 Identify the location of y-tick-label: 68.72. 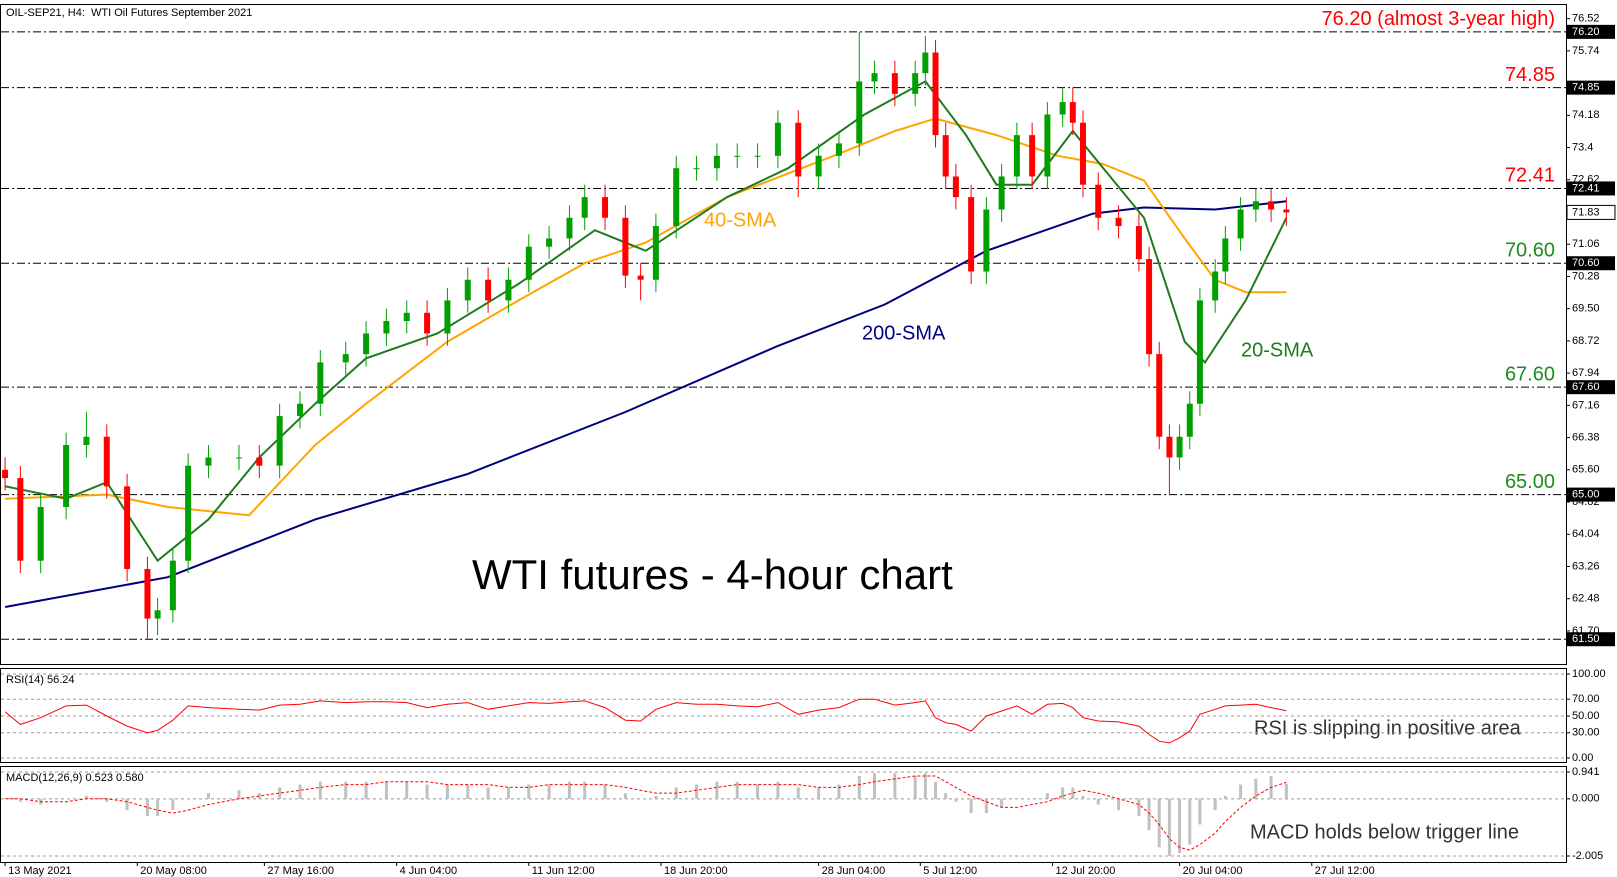
(1586, 341).